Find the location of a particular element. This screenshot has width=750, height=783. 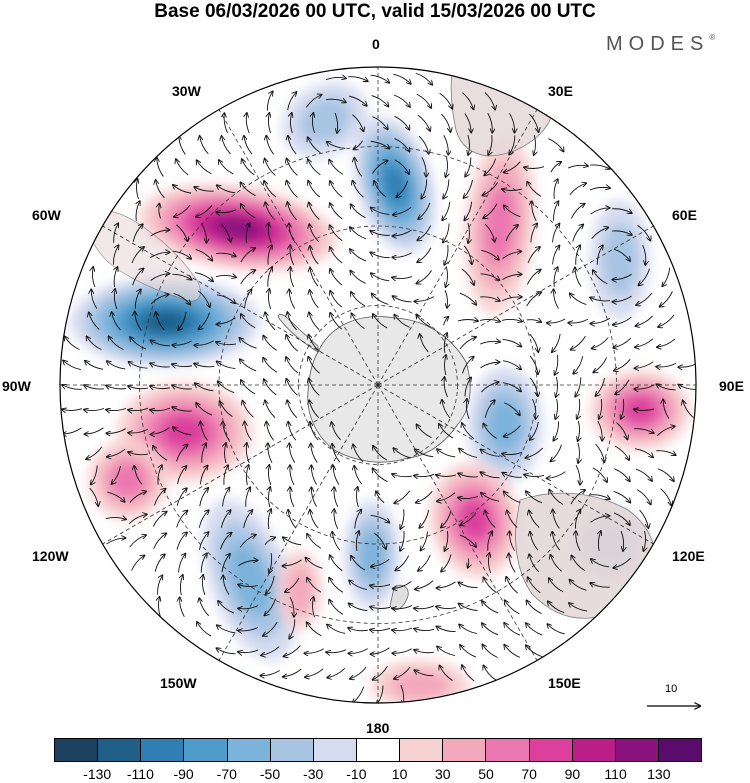

colorbar-tick-label: -30 is located at coordinates (313, 774).